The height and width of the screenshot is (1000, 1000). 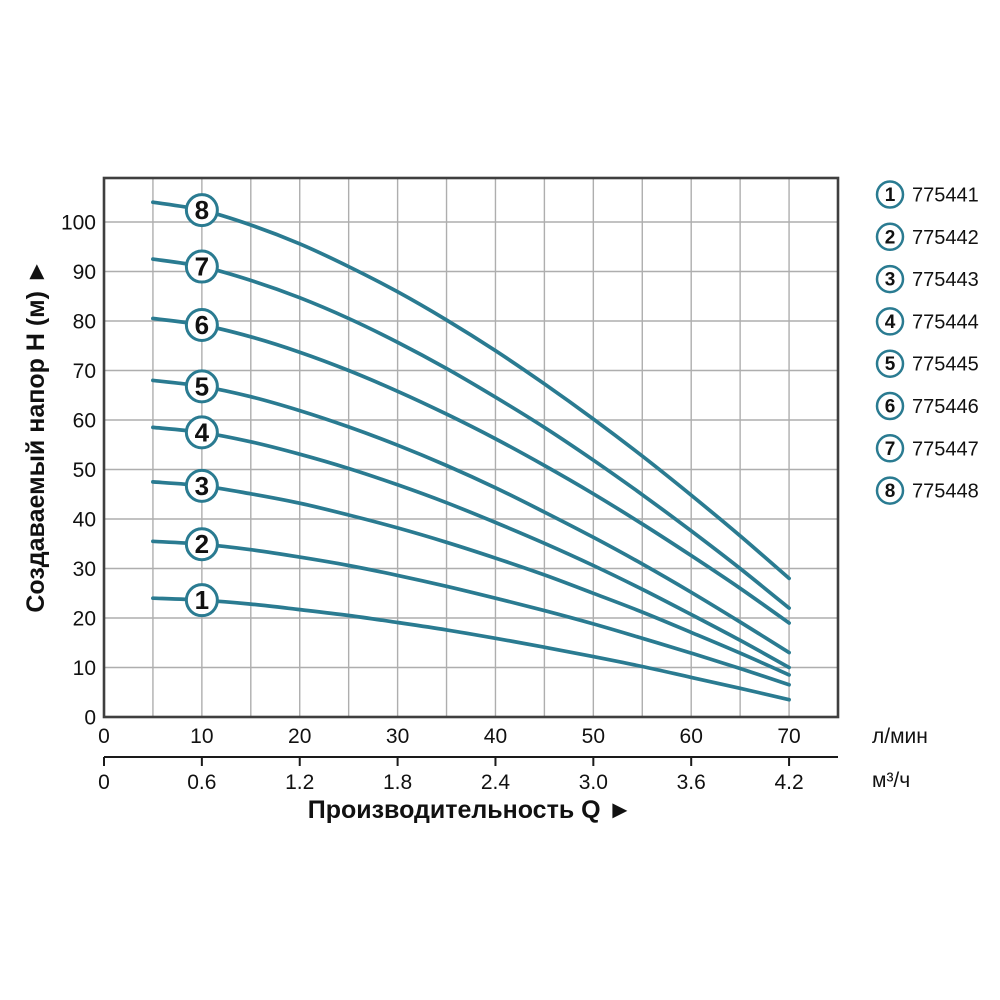 I want to click on y-tick-label-100: 100, so click(x=78, y=223).